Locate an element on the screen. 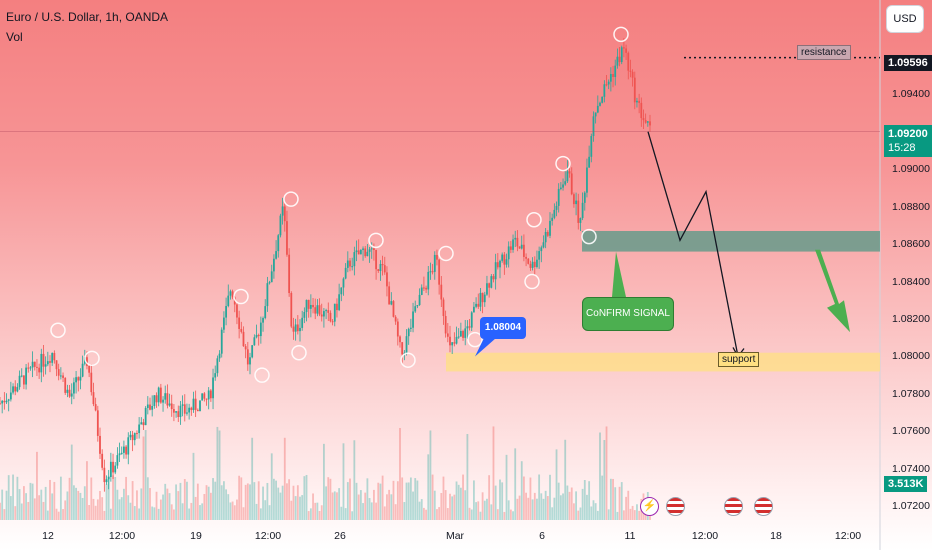 The height and width of the screenshot is (550, 932). currency-button: USD is located at coordinates (905, 19).